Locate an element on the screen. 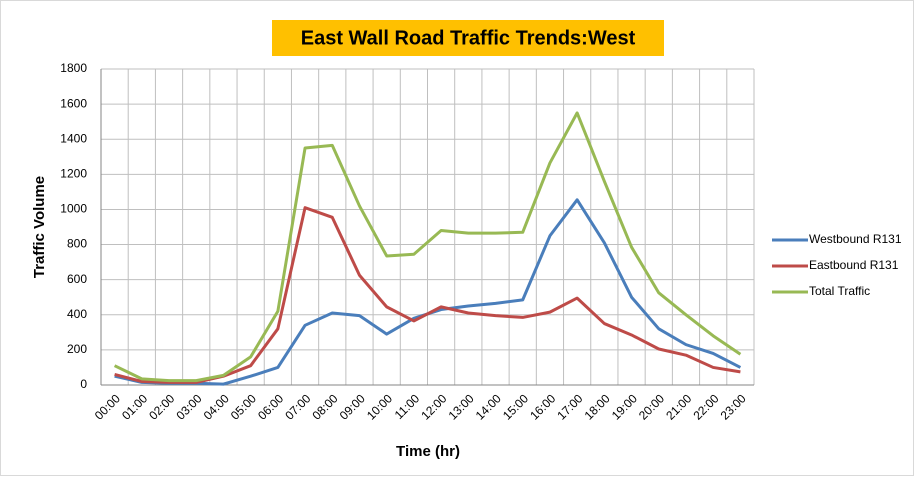  title-background is located at coordinates (468, 38).